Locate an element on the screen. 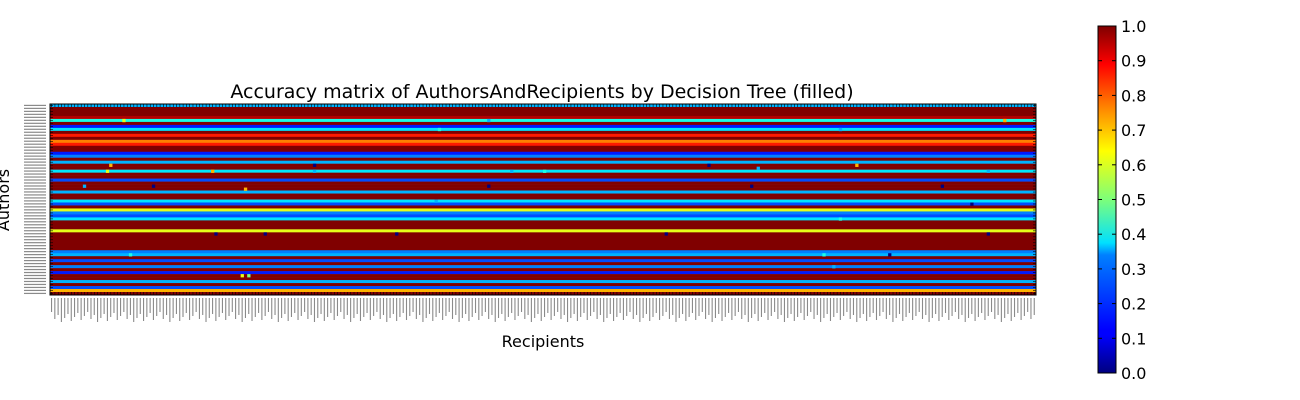 This screenshot has width=1300, height=400. colorbar-tick-label: 0.9 is located at coordinates (1133, 61).